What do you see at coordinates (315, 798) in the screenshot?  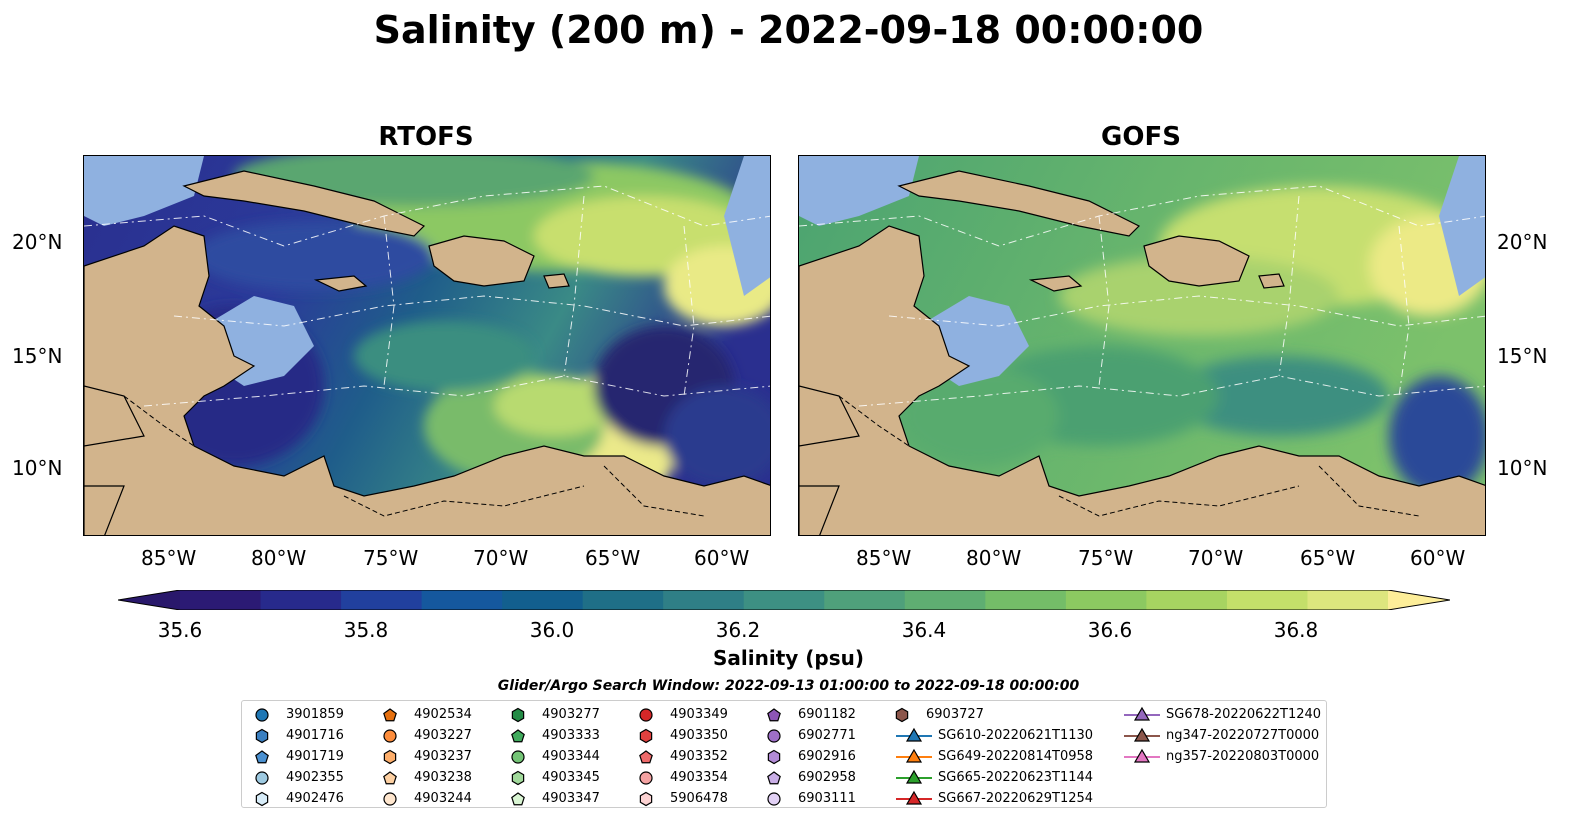 I see `legend-item-label: 4902476` at bounding box center [315, 798].